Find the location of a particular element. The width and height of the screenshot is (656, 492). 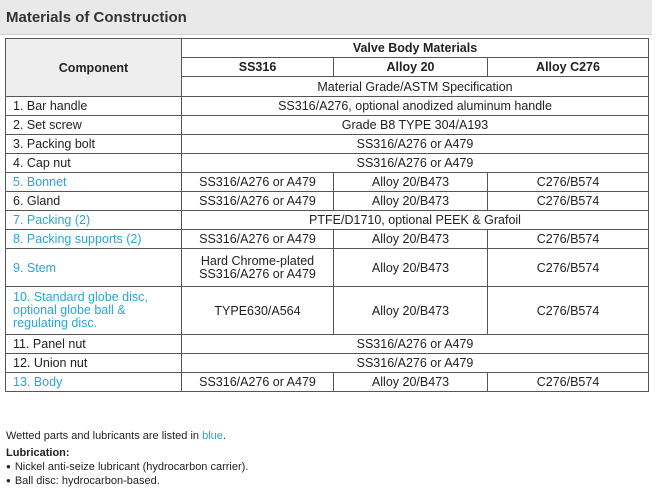

table-row: 4. Cap nut SS316/A276 or A479 is located at coordinates (327, 163).